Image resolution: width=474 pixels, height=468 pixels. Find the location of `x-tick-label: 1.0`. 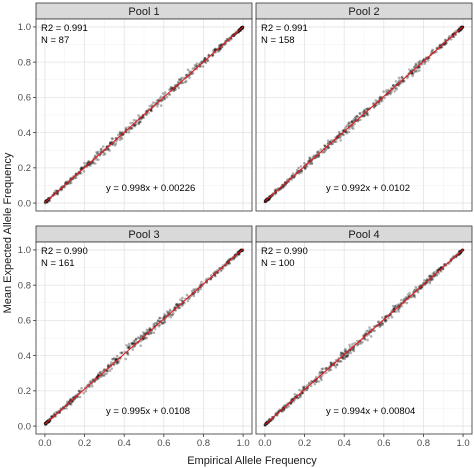

x-tick-label: 1.0 is located at coordinates (242, 443).